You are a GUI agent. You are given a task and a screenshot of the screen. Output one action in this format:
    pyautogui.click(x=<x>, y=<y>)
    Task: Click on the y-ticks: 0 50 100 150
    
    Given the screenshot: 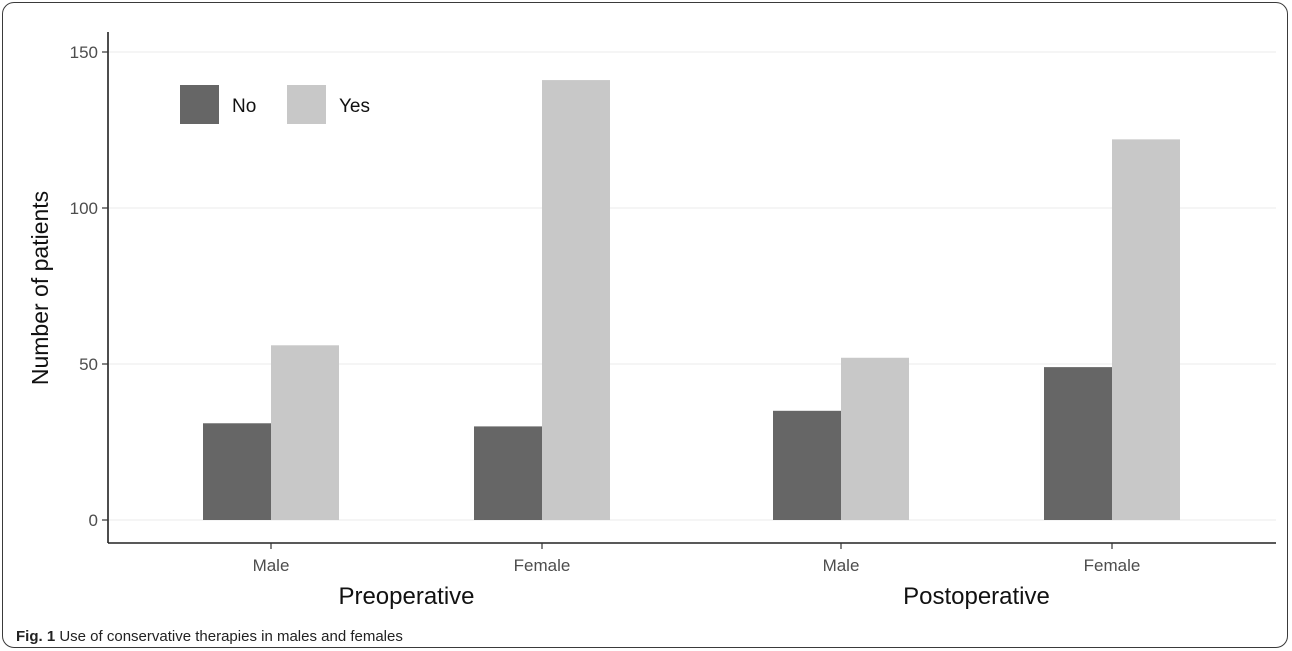 What is the action you would take?
    pyautogui.click(x=89, y=286)
    